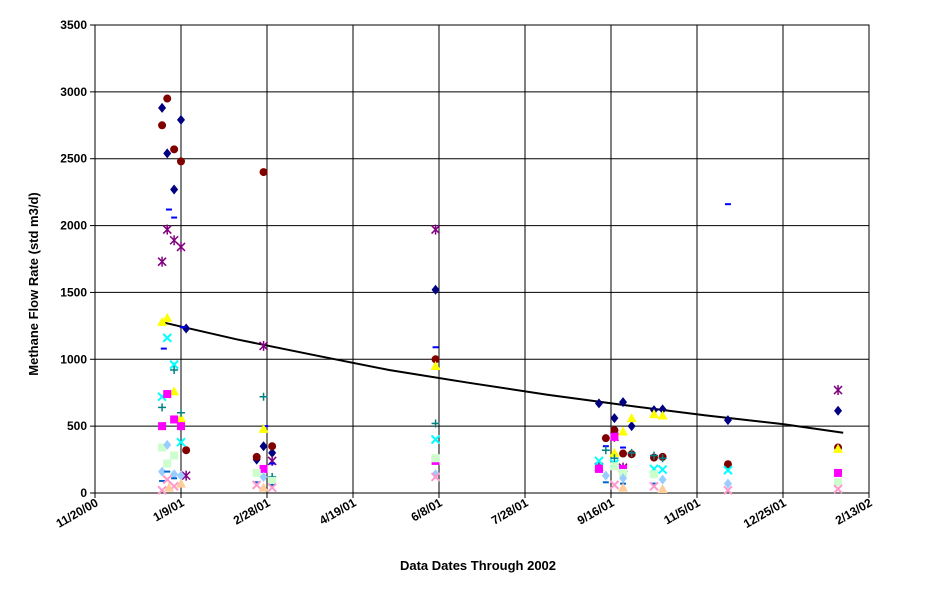  What do you see at coordinates (338, 511) in the screenshot?
I see `x-tick-label: 4/19/01` at bounding box center [338, 511].